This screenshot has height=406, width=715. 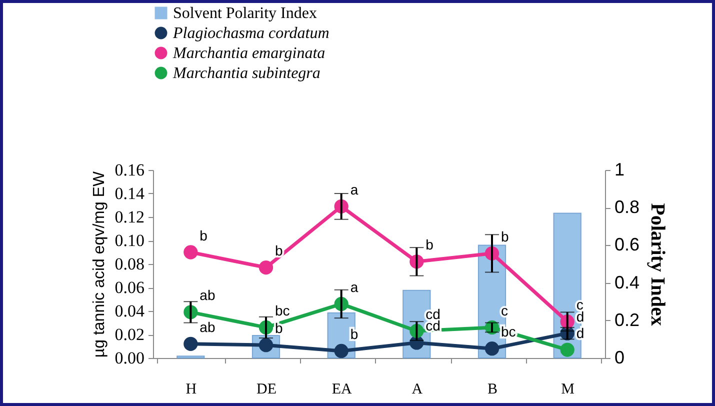 I want to click on y2-tick-label: 0.2, so click(x=627, y=320).